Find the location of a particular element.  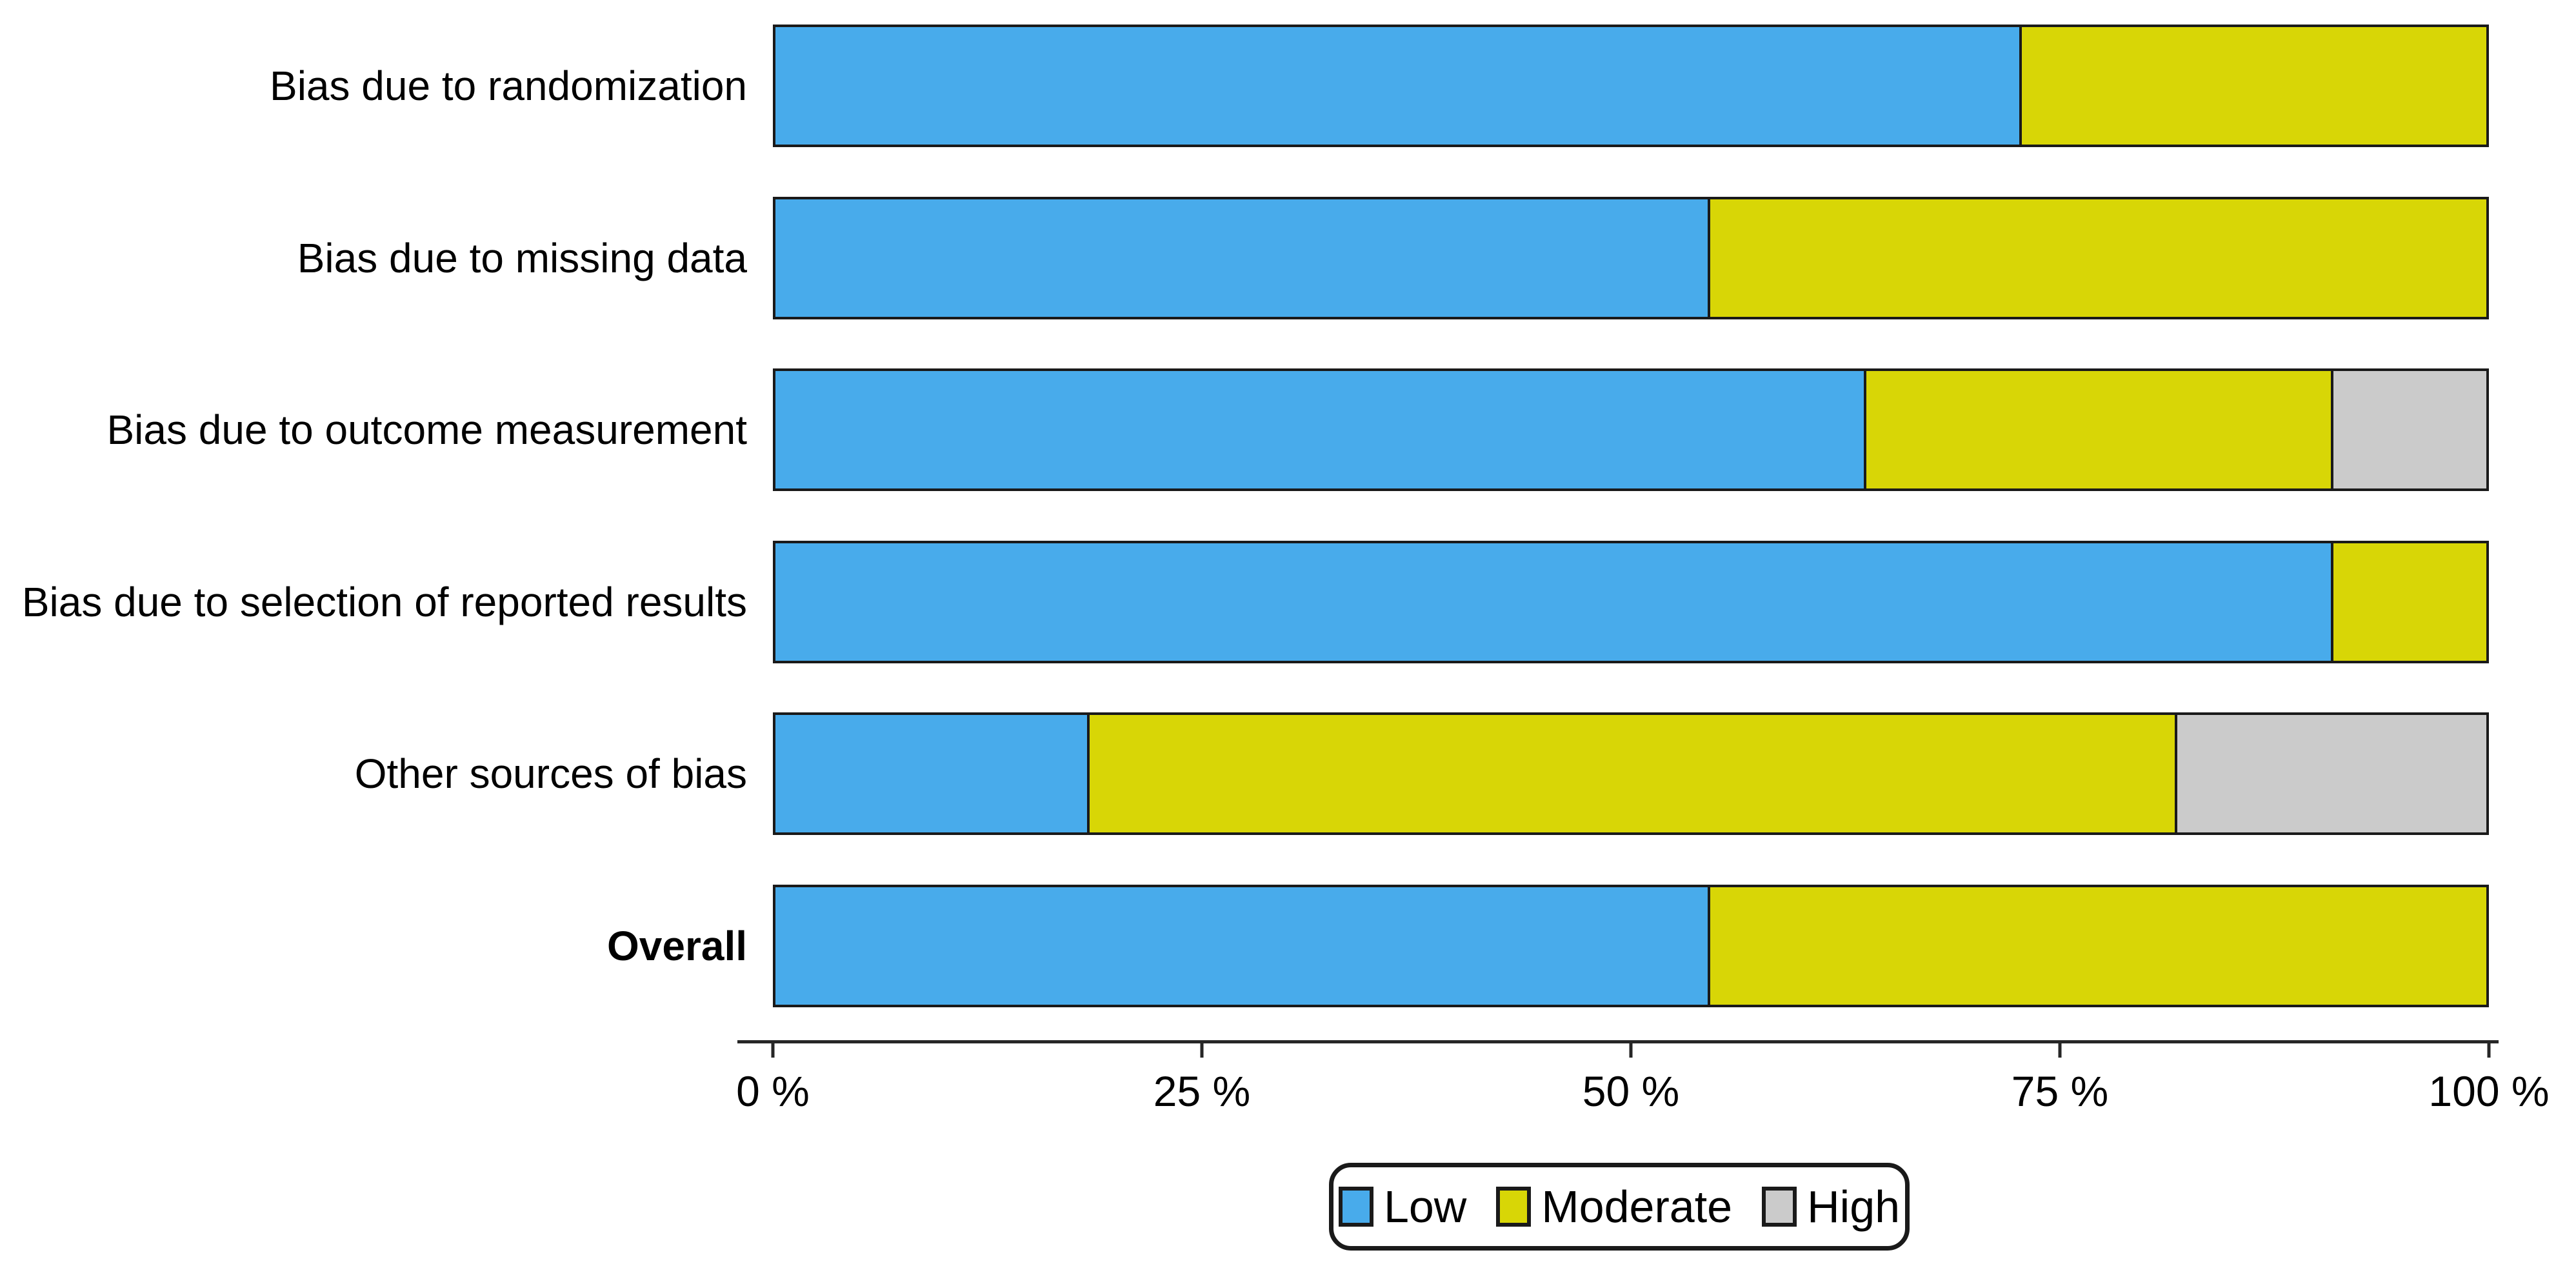

axis-tick-label: 0 % is located at coordinates (773, 1091).